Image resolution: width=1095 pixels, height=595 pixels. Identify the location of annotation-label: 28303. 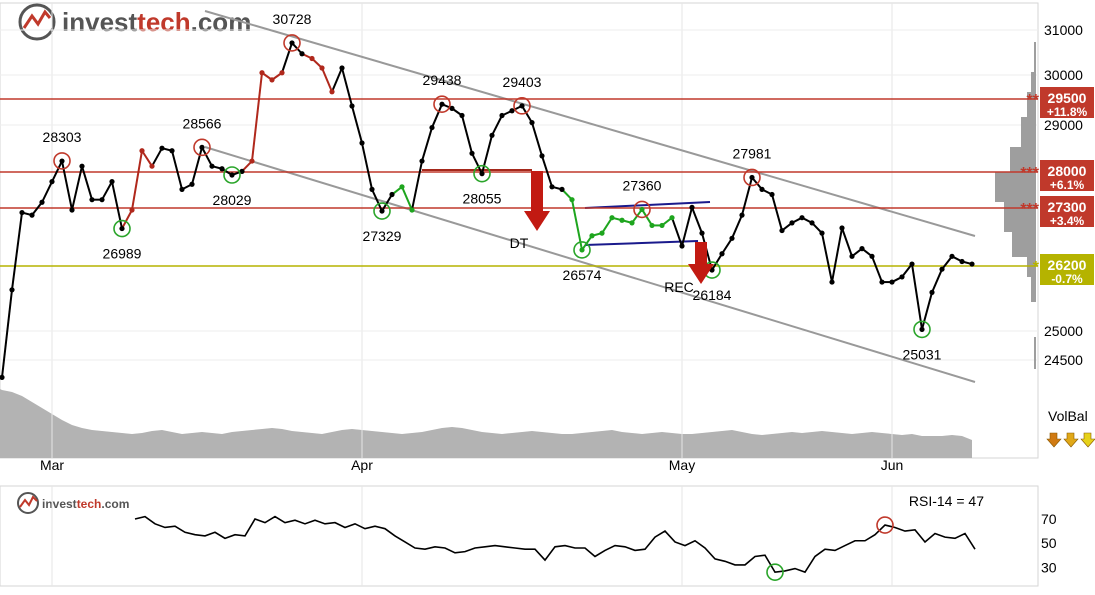
(62, 137).